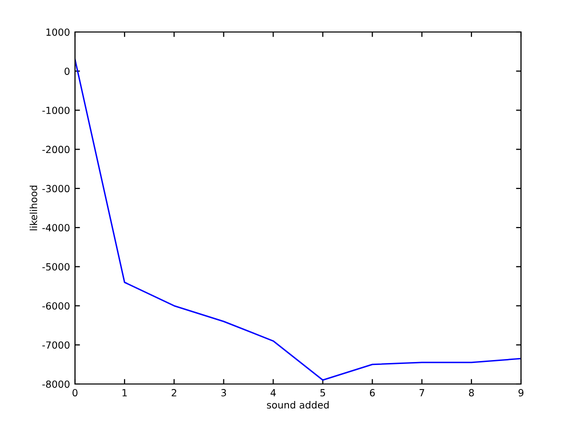 The width and height of the screenshot is (576, 432). What do you see at coordinates (56, 188) in the screenshot?
I see `y-tick-label: -3000` at bounding box center [56, 188].